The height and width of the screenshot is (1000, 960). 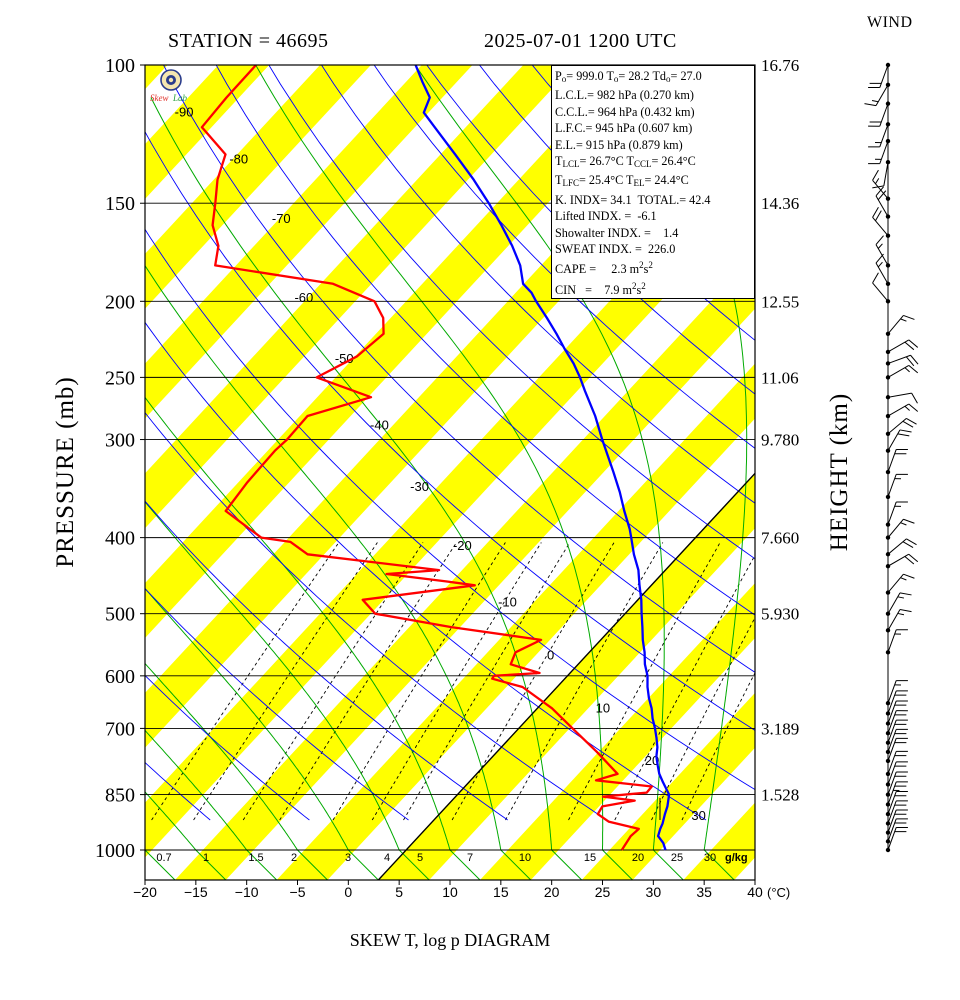 I want to click on index-line-lifted: Lifted INDX. = -6.1, so click(x=654, y=216).